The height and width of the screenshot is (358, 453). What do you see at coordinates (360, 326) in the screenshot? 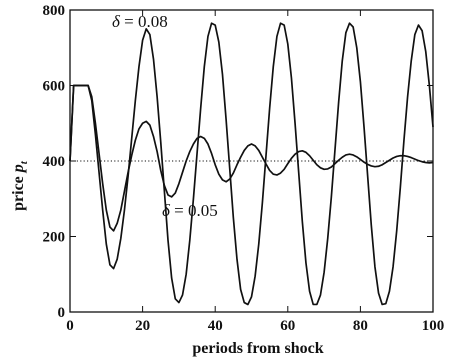
I see `x-tick-label: 80` at bounding box center [360, 326].